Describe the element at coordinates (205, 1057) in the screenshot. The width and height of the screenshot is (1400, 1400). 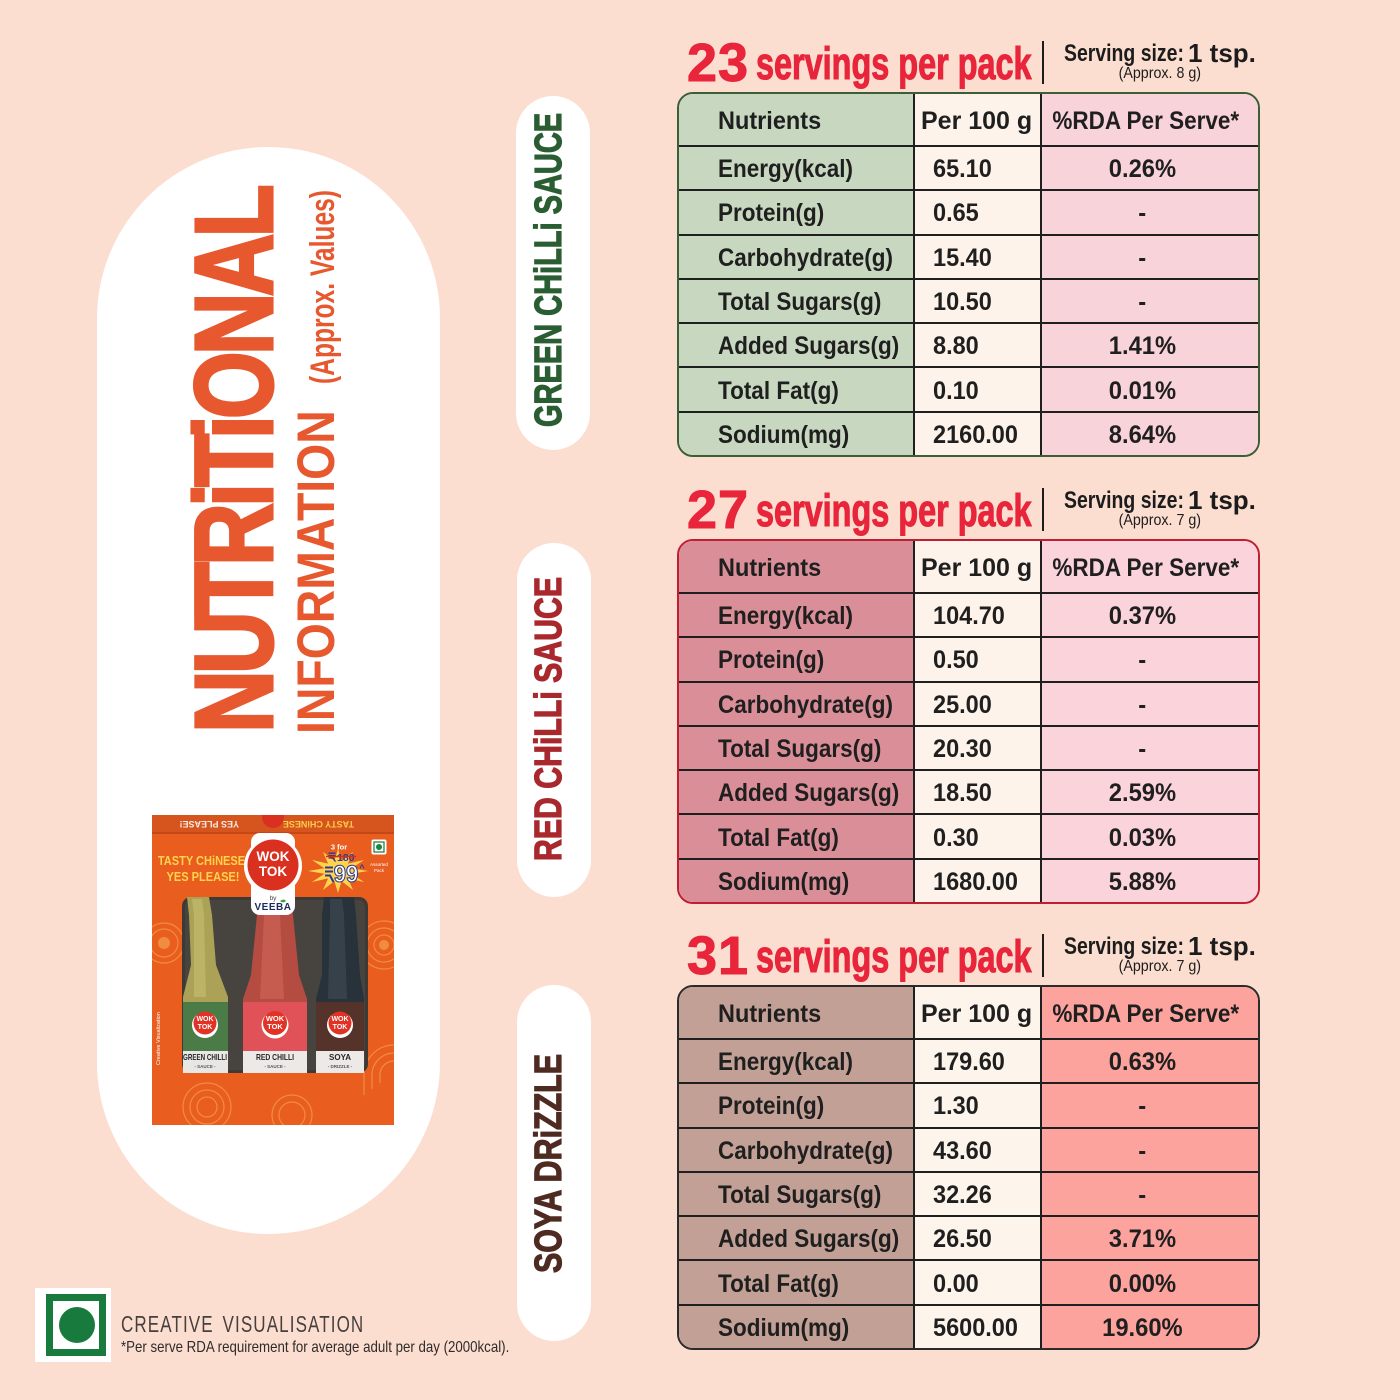
I see `svg-text: GREEN CHILLI` at that location.